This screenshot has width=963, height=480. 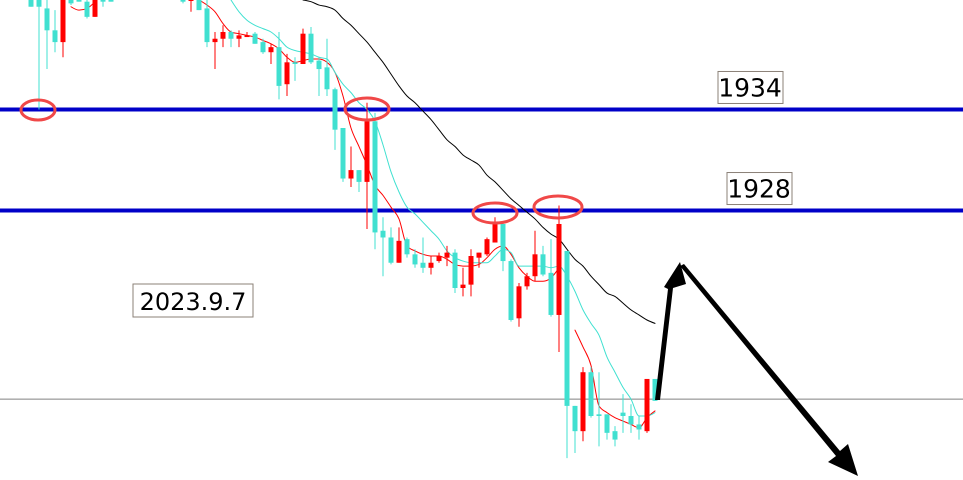 I want to click on ref-line-label: 1928, so click(x=759, y=189).